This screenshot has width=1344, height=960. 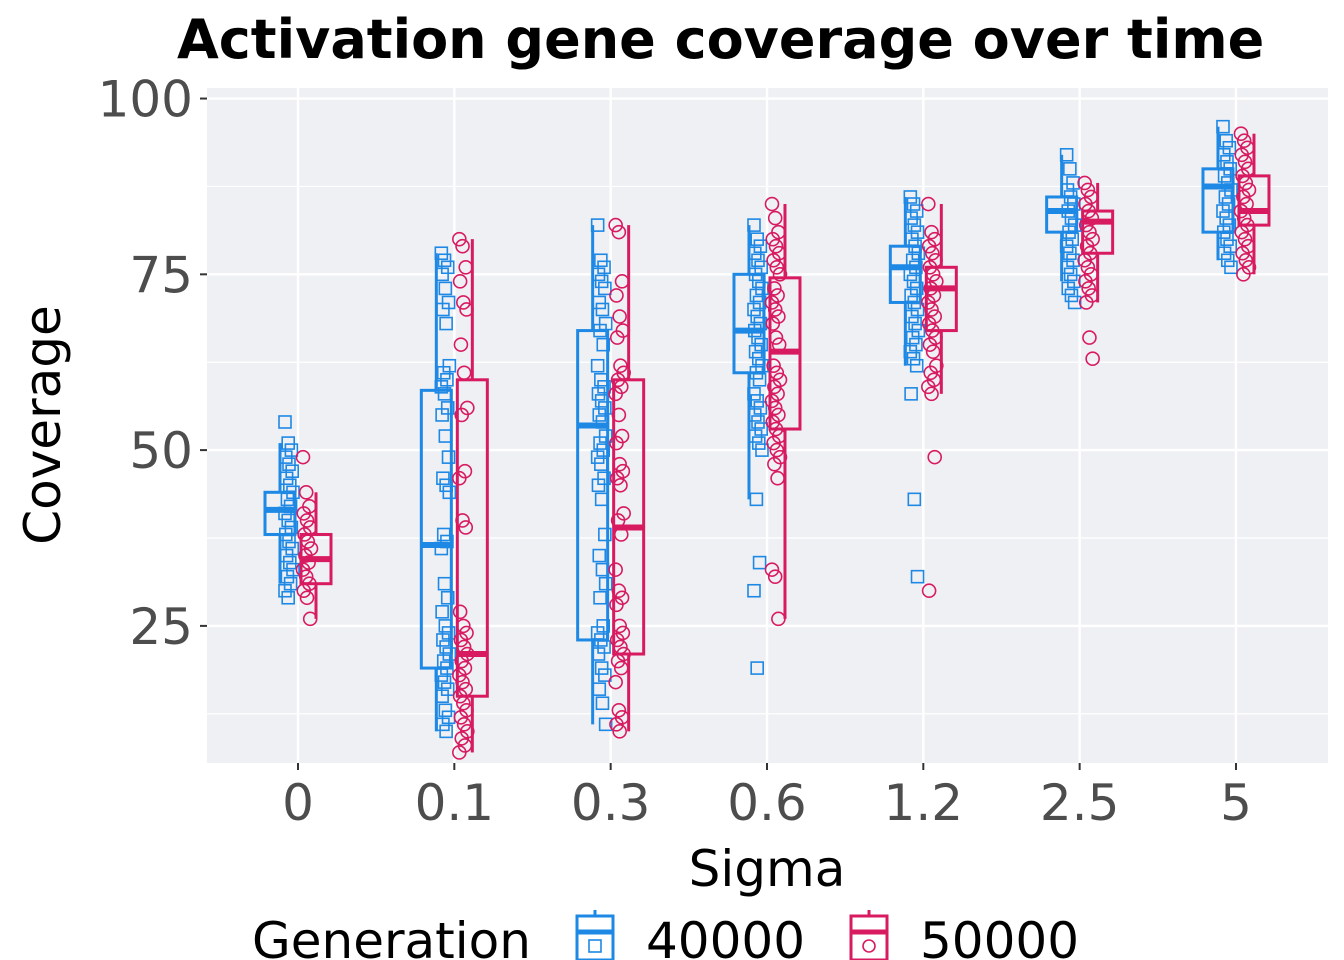 I want to click on y-tick-label: 100, so click(x=145, y=100).